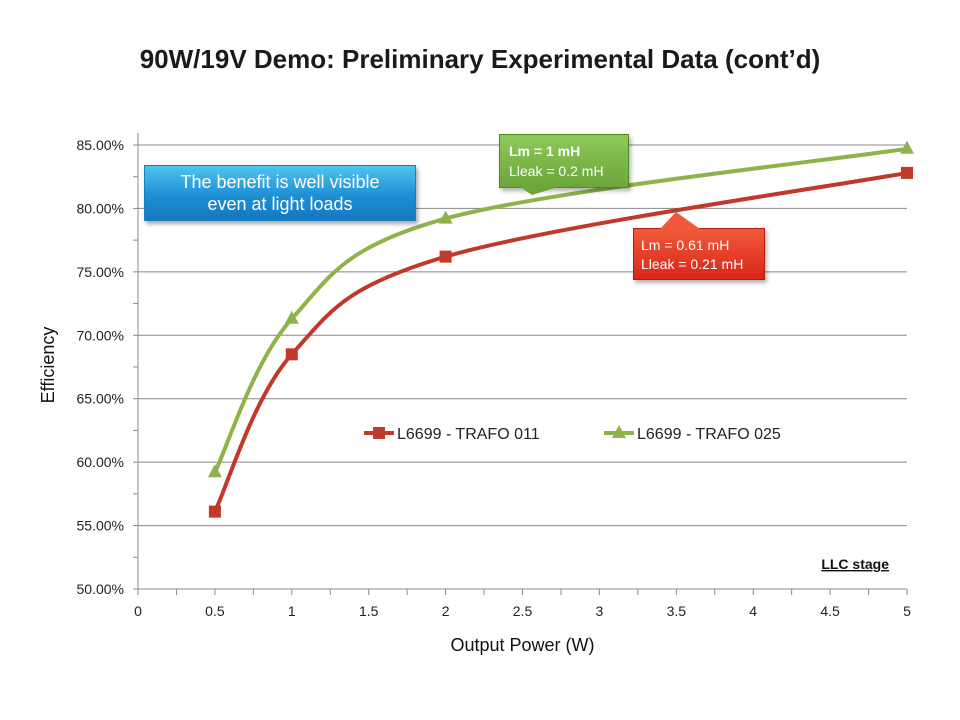 Image resolution: width=960 pixels, height=720 pixels. Describe the element at coordinates (753, 611) in the screenshot. I see `x-tick-label: 4` at that location.